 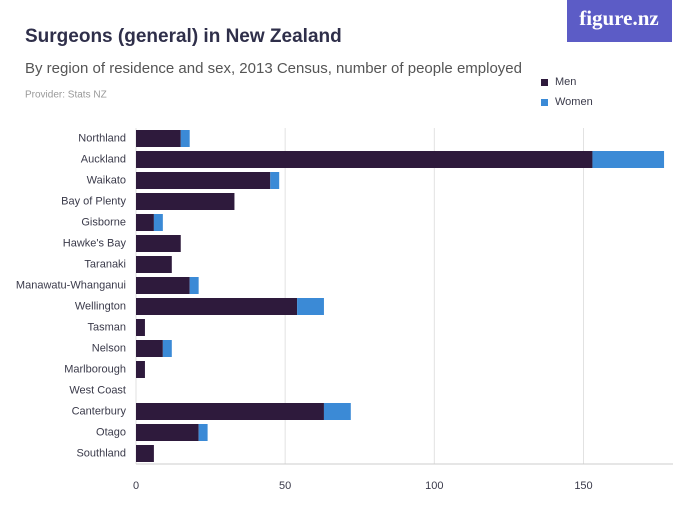 I want to click on y-tick-label: Manawatu-Whanganui, so click(x=71, y=285).